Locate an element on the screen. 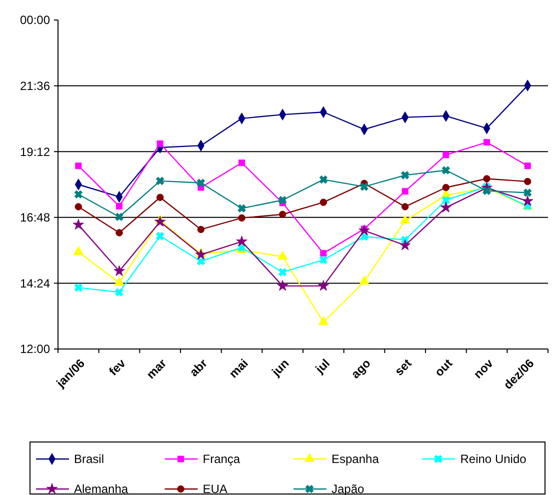  y-tick-label: 00:00 is located at coordinates (35, 20).